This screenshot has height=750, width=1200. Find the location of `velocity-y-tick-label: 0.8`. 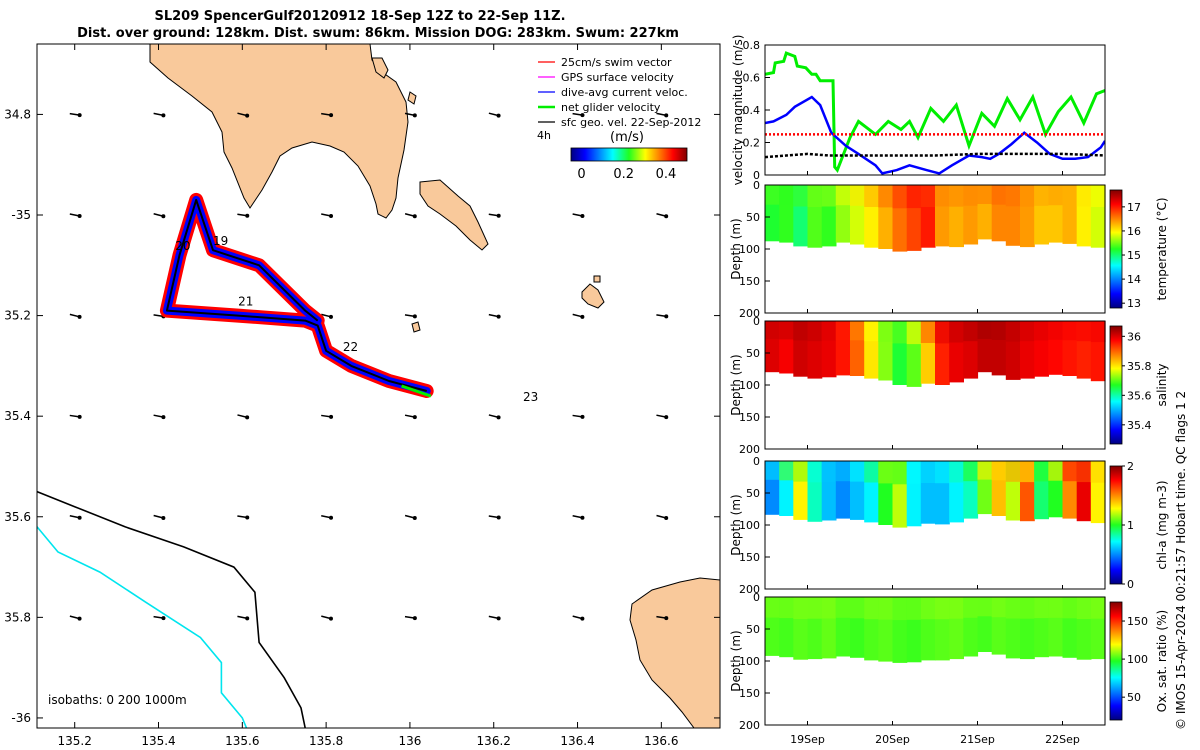

velocity-y-tick-label: 0.8 is located at coordinates (752, 45).